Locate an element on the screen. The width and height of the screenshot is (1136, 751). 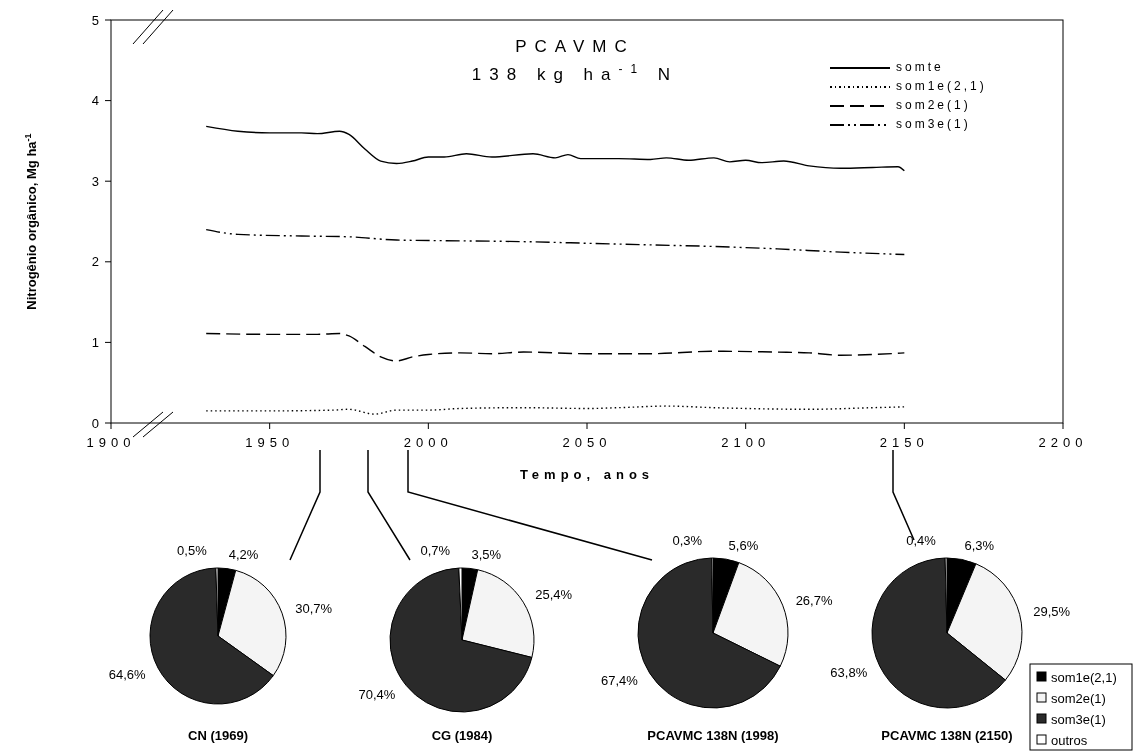
data-label: 25,4% is located at coordinates (554, 595).